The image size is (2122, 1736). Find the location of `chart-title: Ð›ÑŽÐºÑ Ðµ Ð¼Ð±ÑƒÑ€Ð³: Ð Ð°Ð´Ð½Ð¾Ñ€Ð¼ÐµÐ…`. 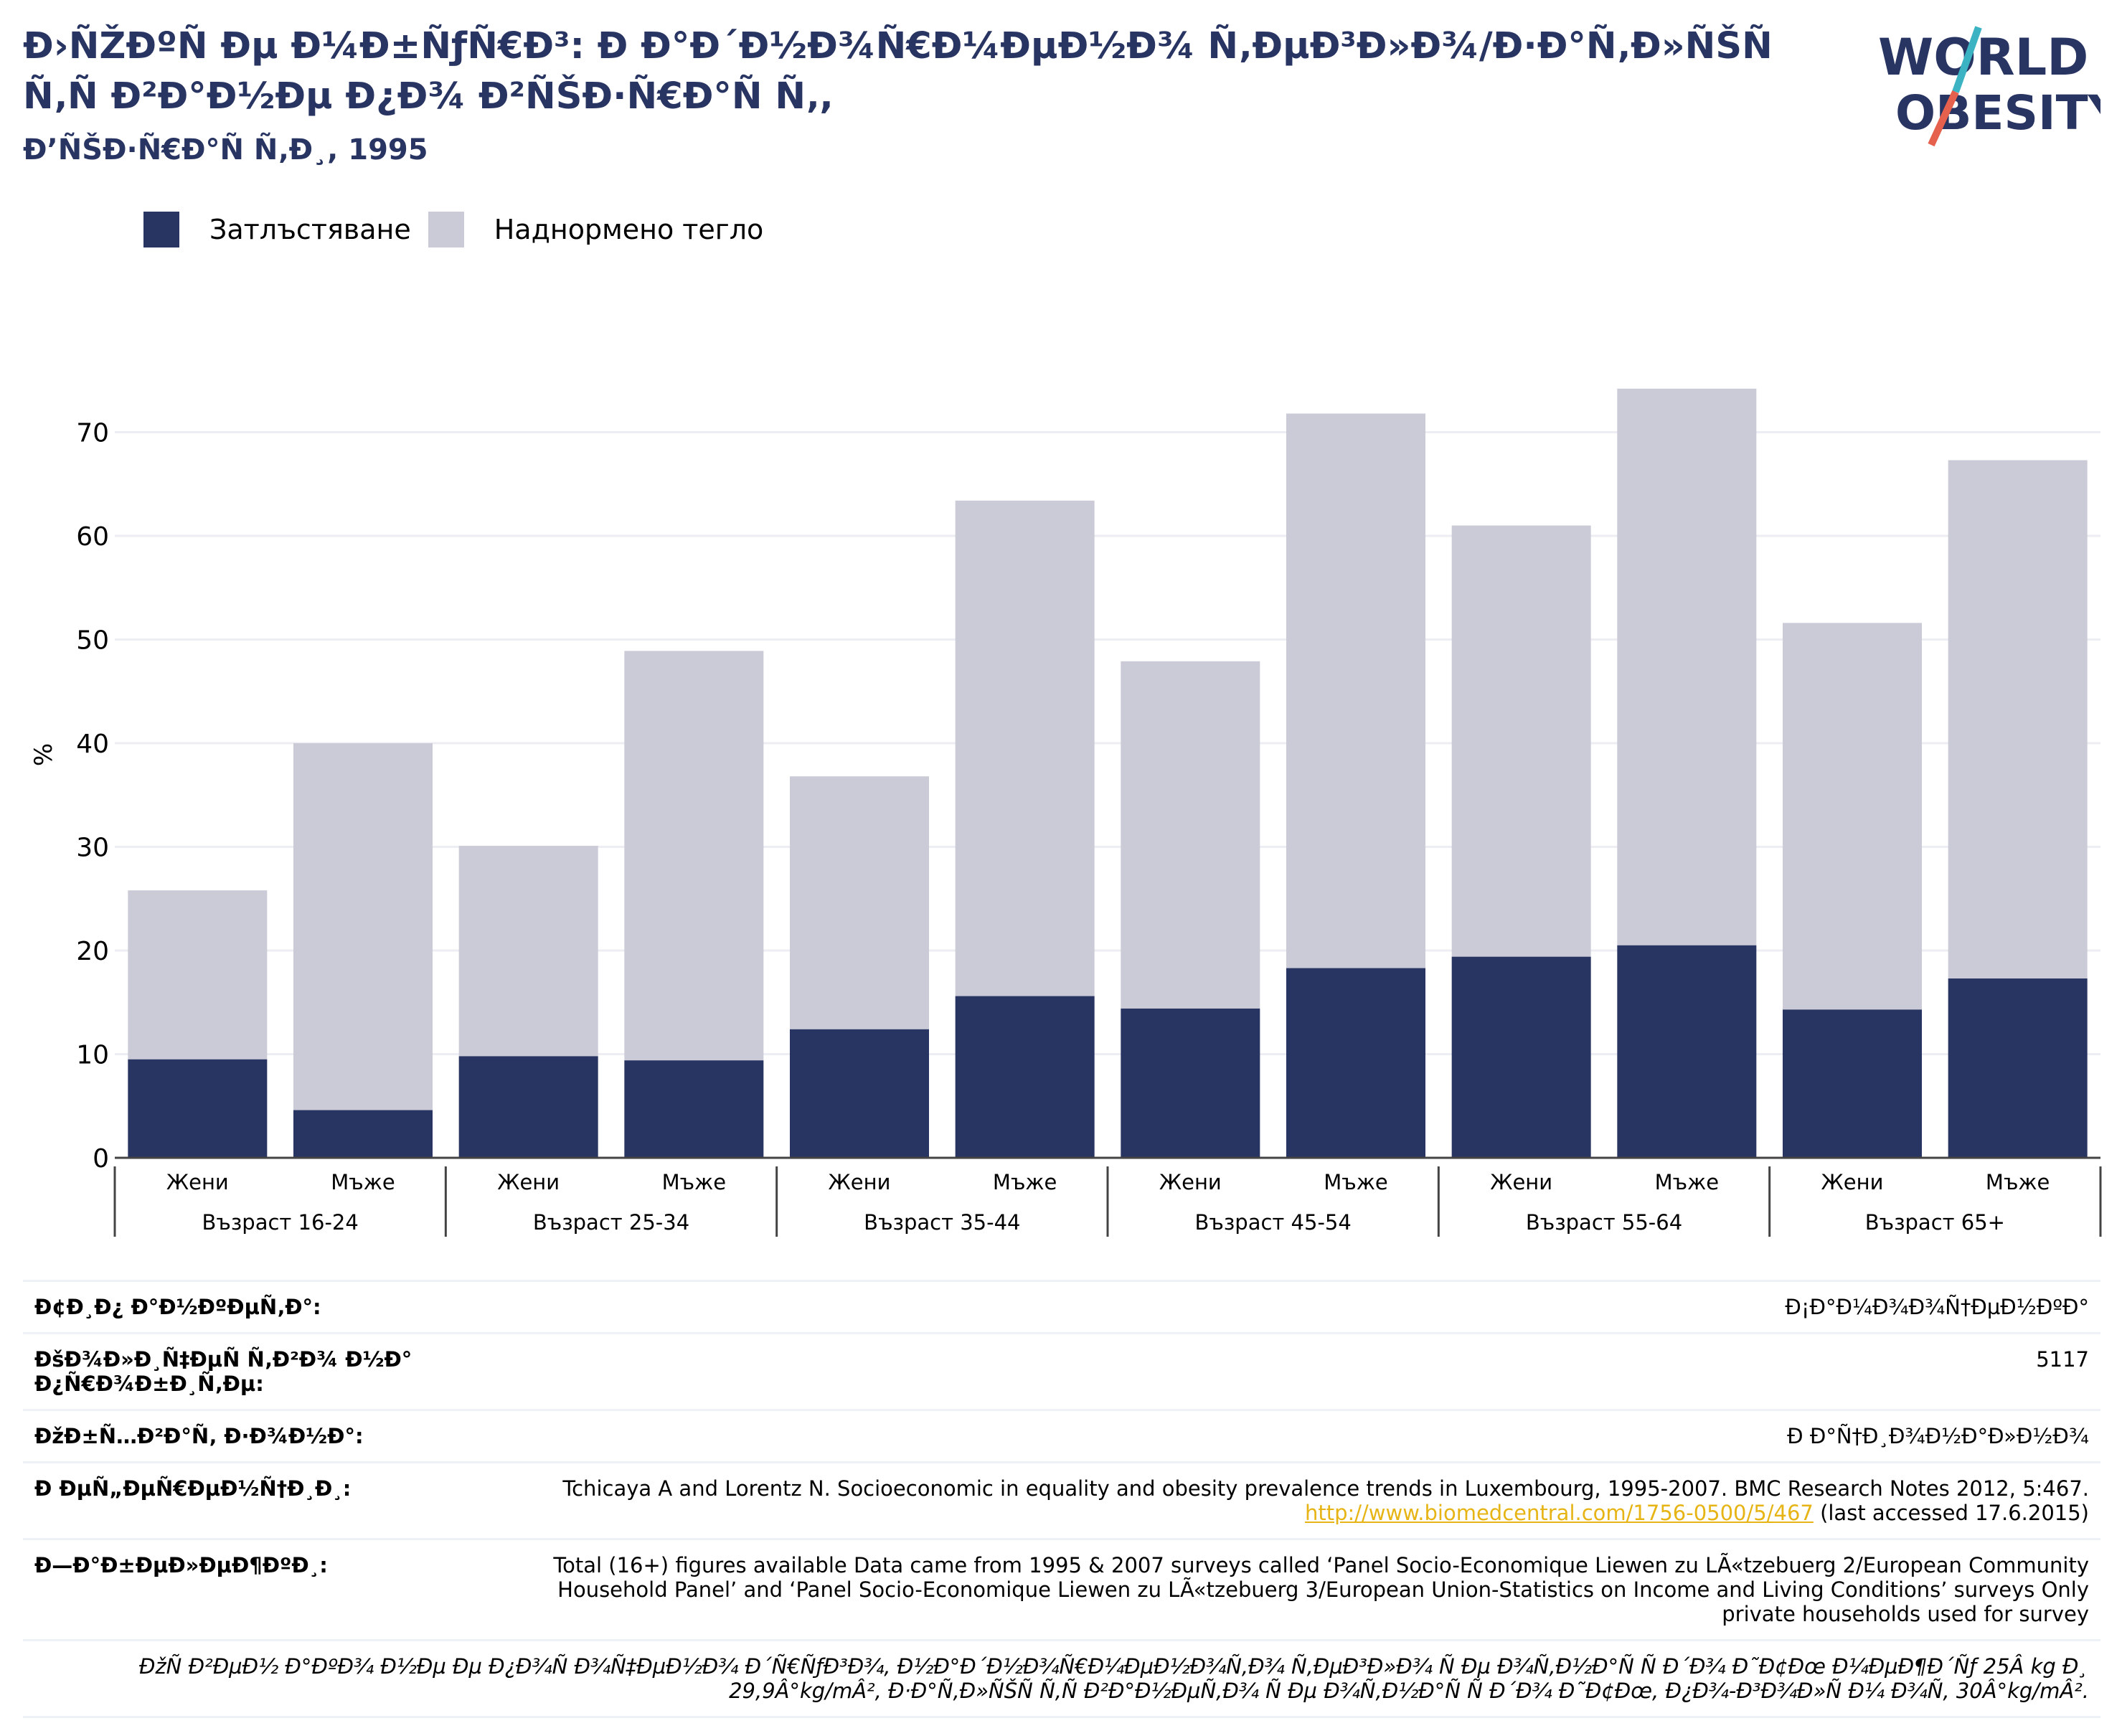

chart-title: Ð›ÑŽÐºÑ Ðµ Ð¼Ð±ÑƒÑ€Ð³: Ð Ð°Ð´Ð½Ð¾Ñ€Ð¼ÐµÐ… is located at coordinates (898, 71).